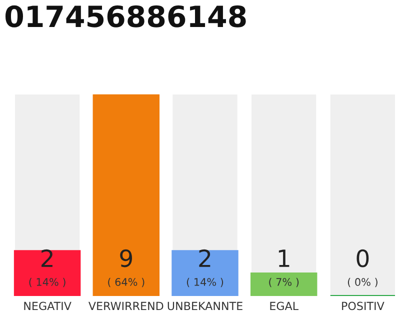  I want to click on x-tick-label: POSITIV, so click(363, 306).